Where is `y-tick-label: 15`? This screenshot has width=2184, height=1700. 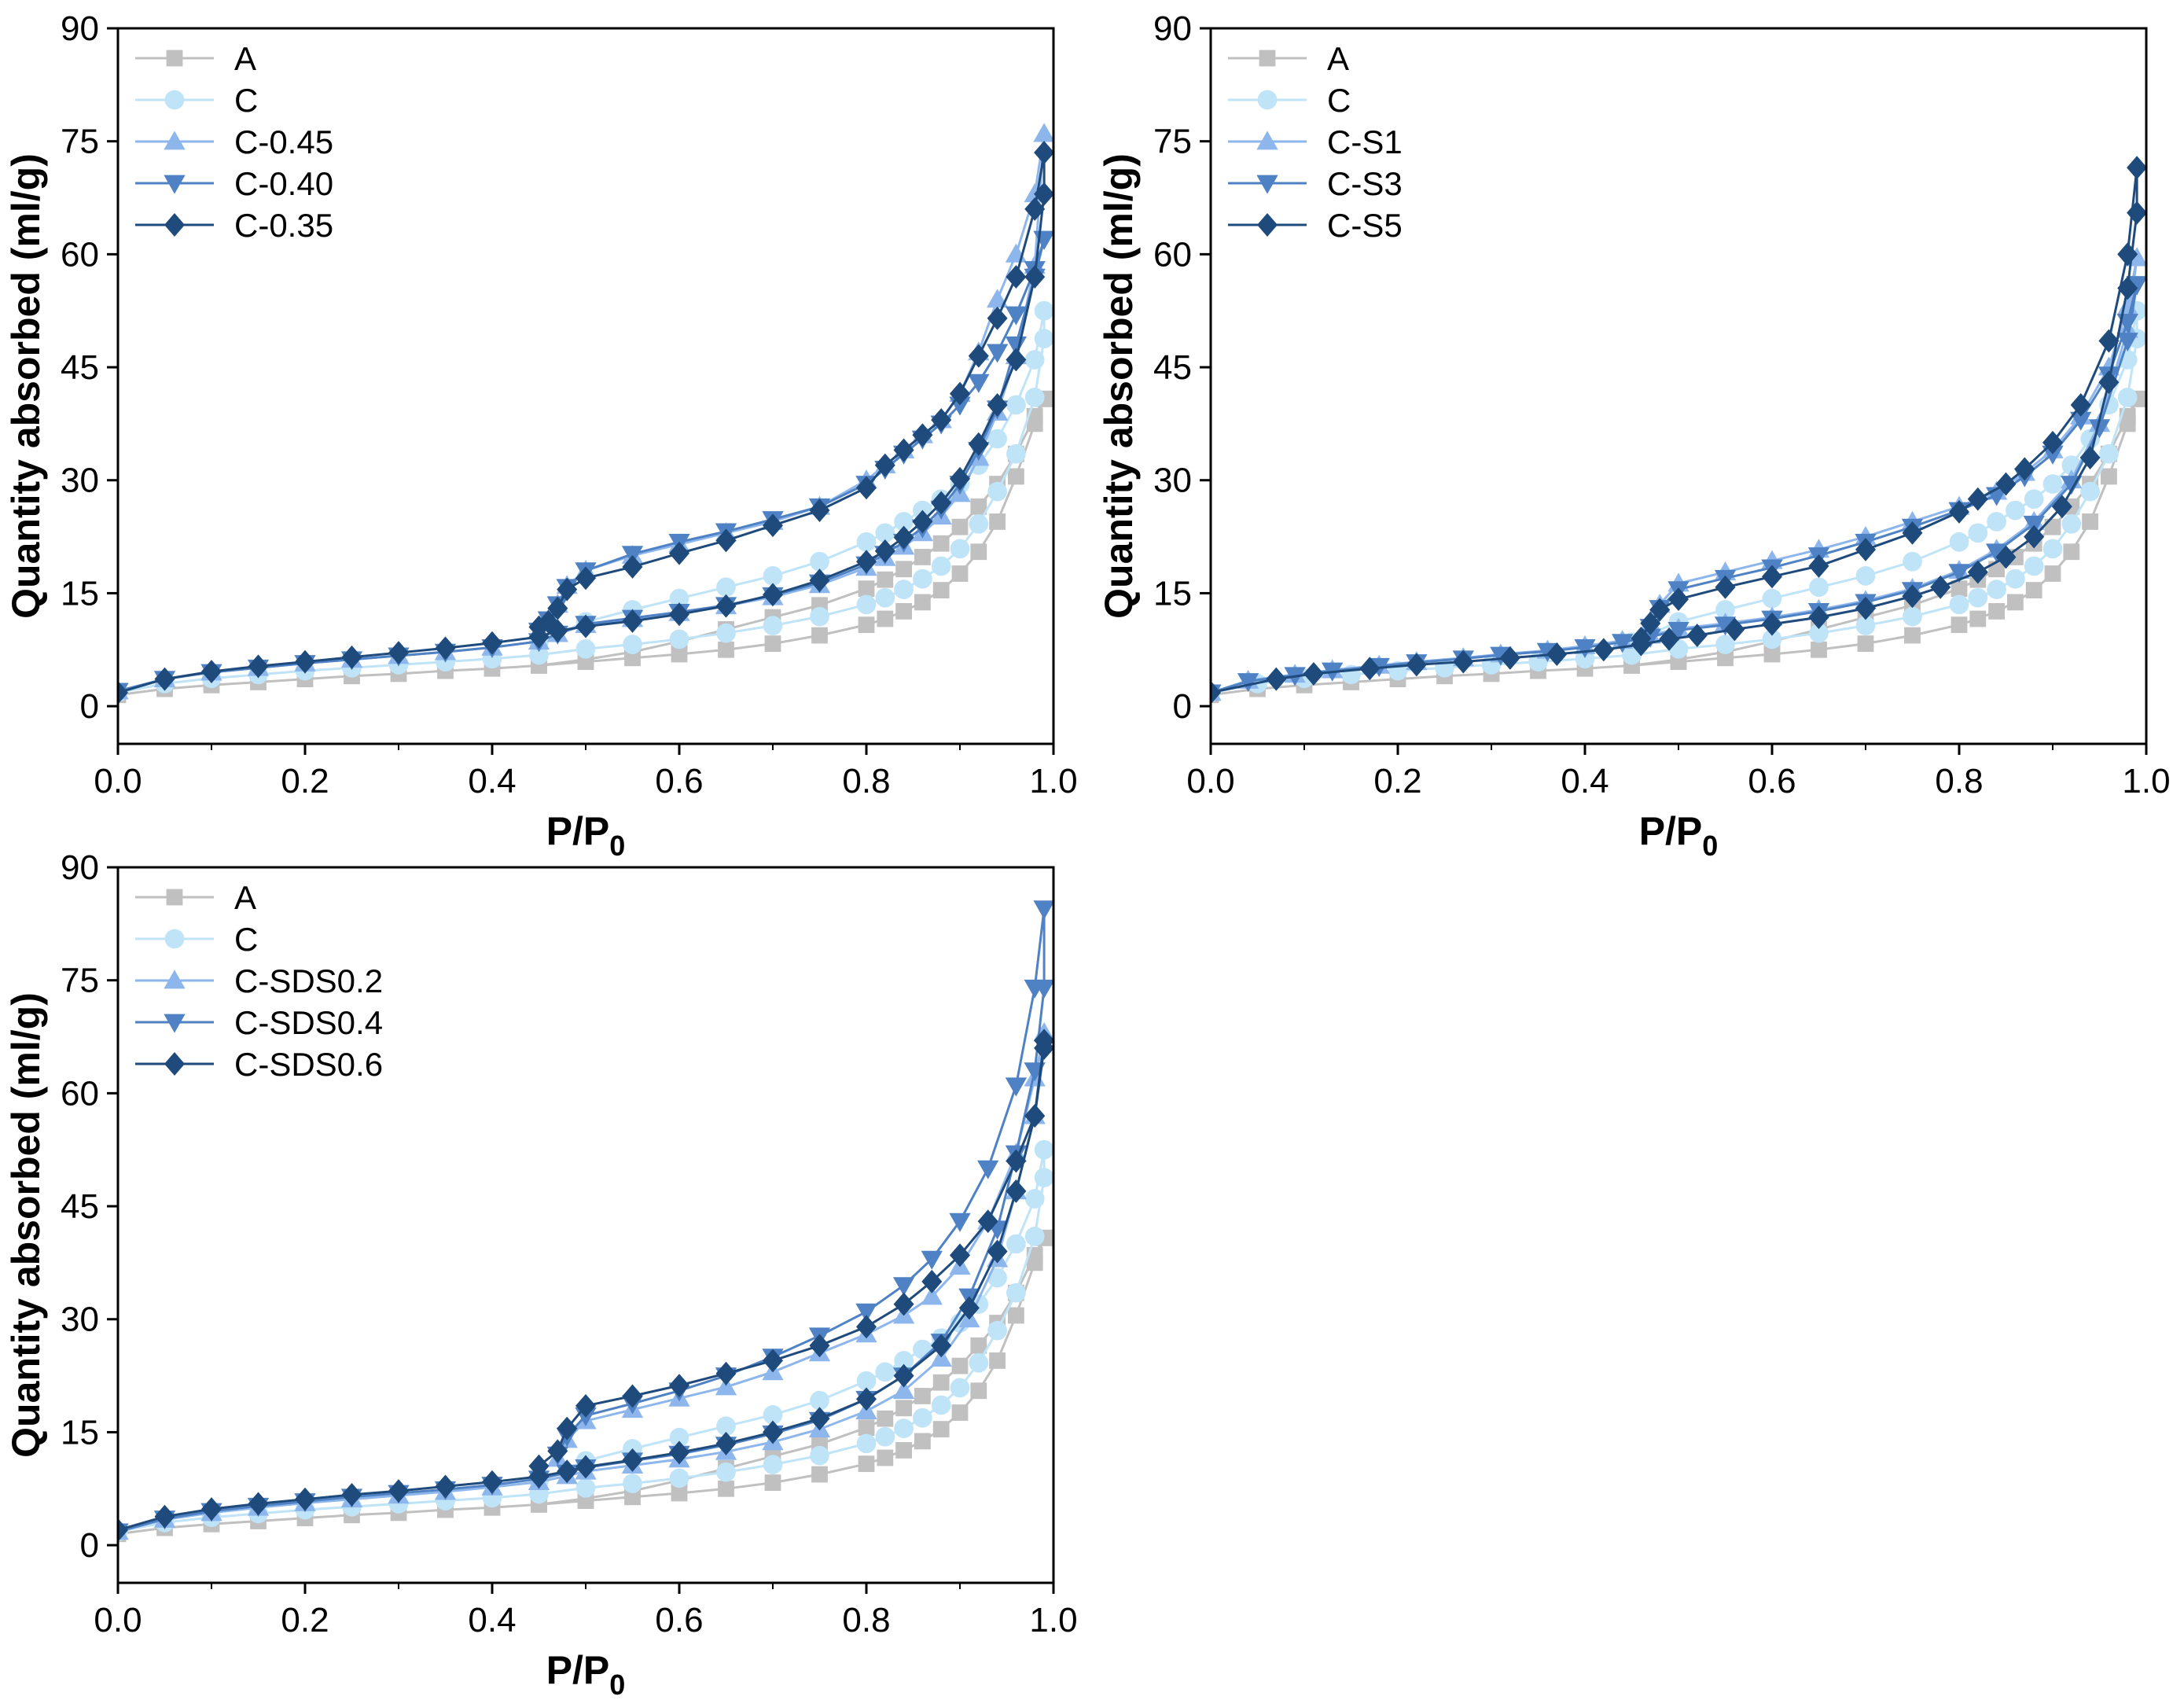
y-tick-label: 15 is located at coordinates (1172, 593).